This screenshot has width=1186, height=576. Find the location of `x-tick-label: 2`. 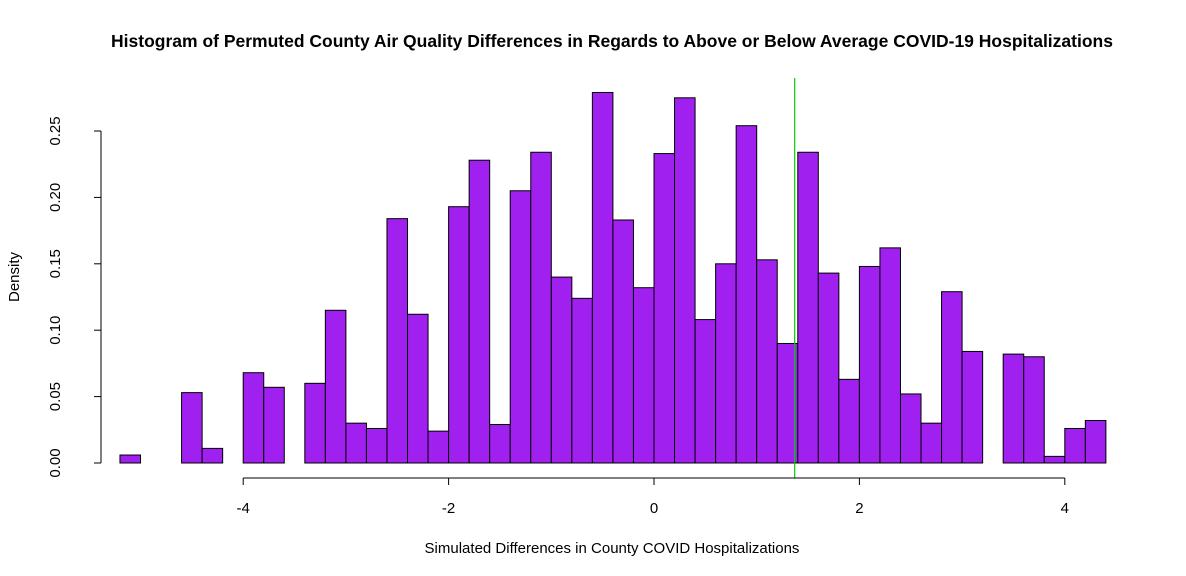

x-tick-label: 2 is located at coordinates (859, 508).